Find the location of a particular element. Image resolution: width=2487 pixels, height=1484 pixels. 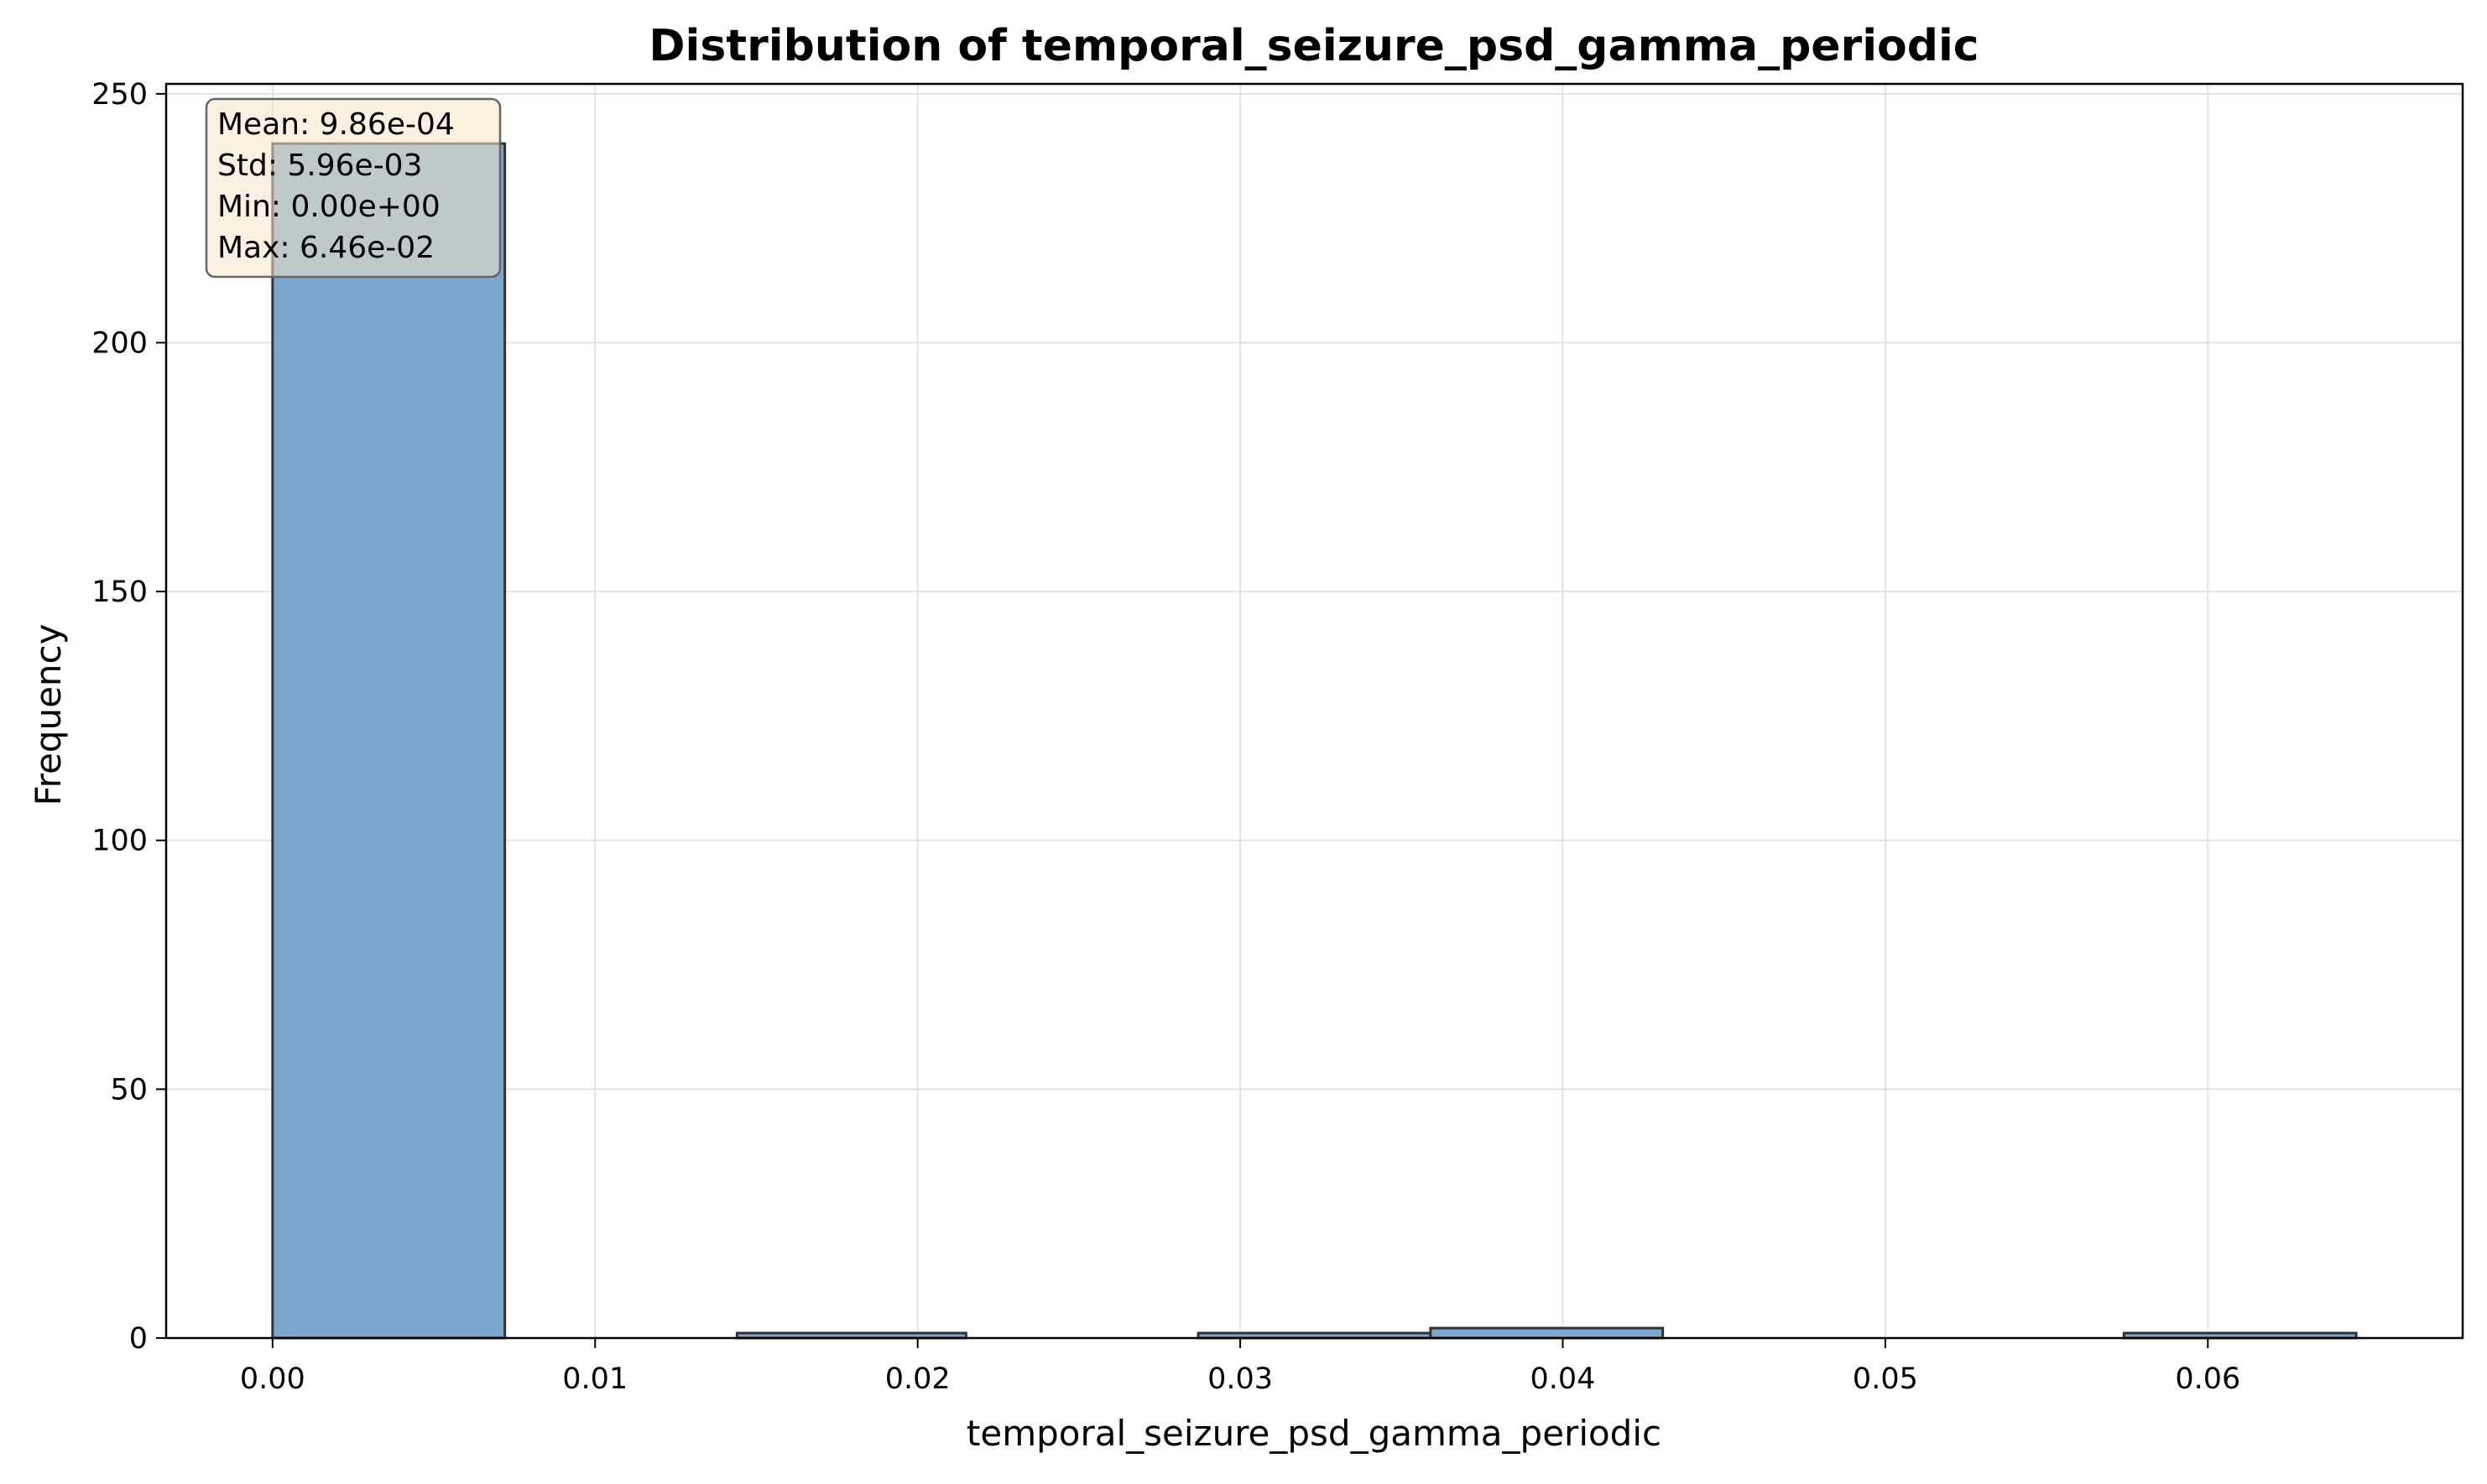

stats-box-background is located at coordinates (353, 188).